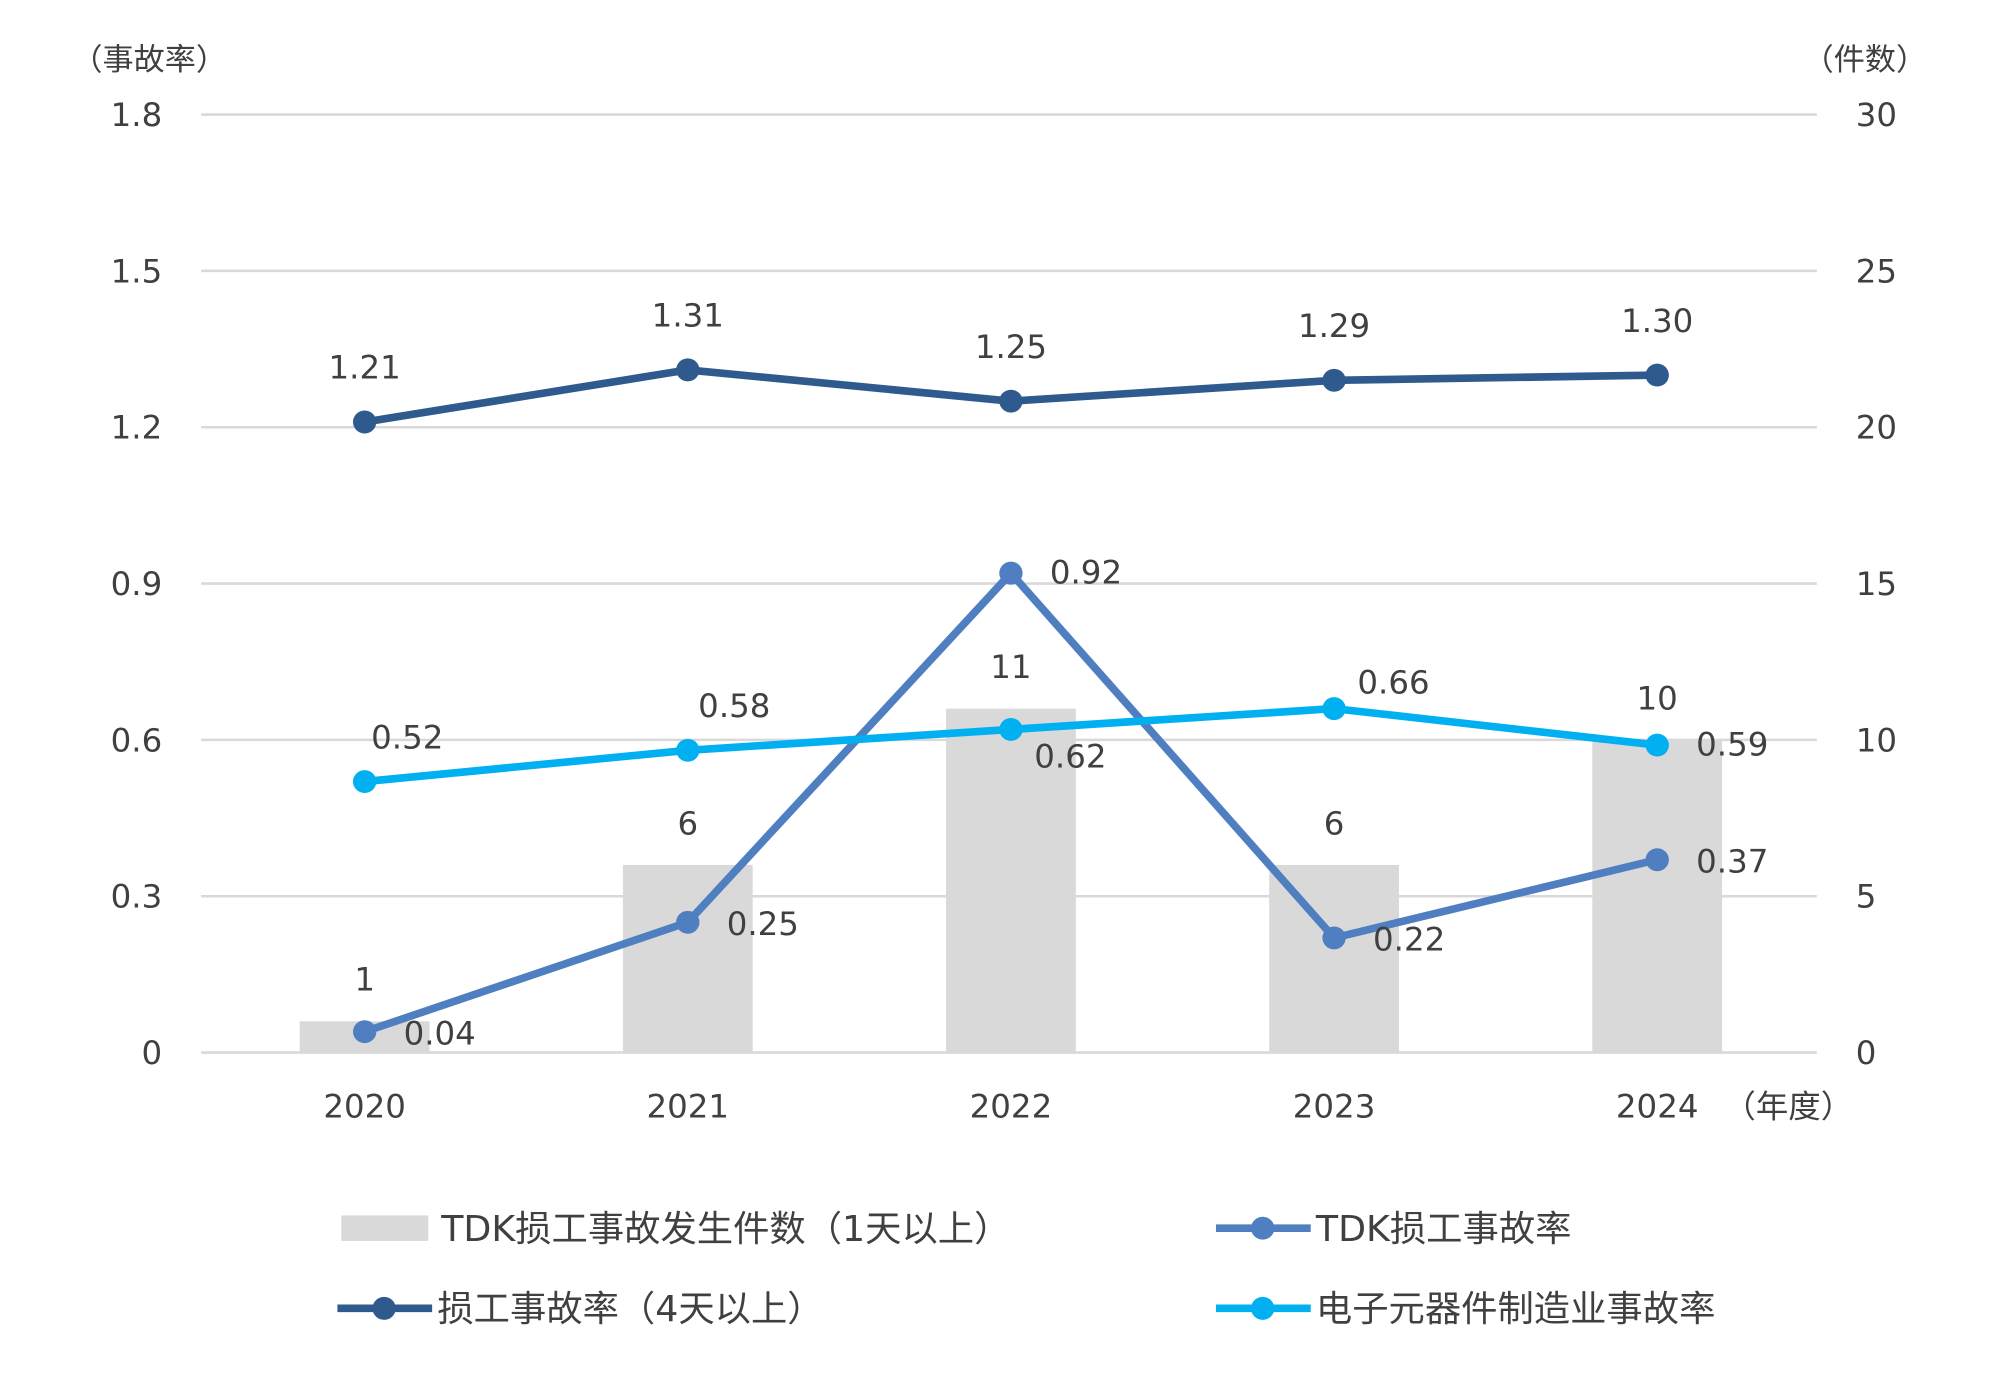 This screenshot has width=2005, height=1400. Describe the element at coordinates (137, 115) in the screenshot. I see `left-tick-label: 1.8` at that location.